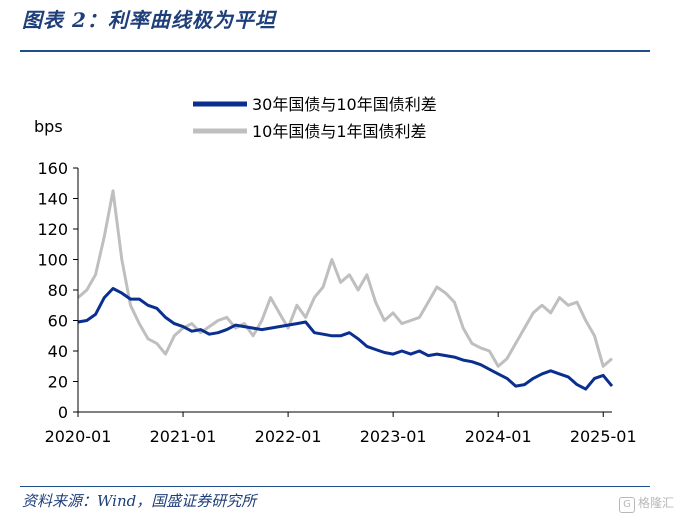 This screenshot has height=522, width=682. I want to click on x-tick-label: 2022-01, so click(288, 436).